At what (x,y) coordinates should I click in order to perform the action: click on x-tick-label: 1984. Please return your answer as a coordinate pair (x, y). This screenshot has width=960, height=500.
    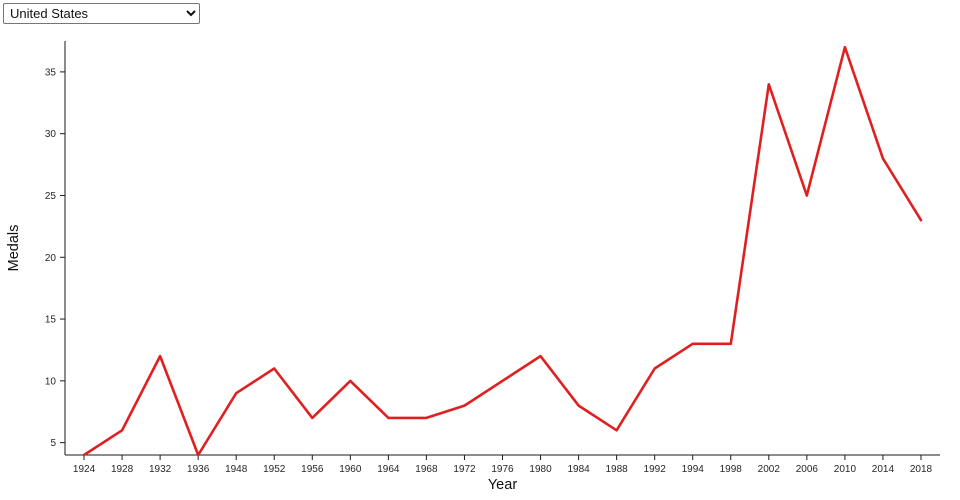
    Looking at the image, I should click on (578, 469).